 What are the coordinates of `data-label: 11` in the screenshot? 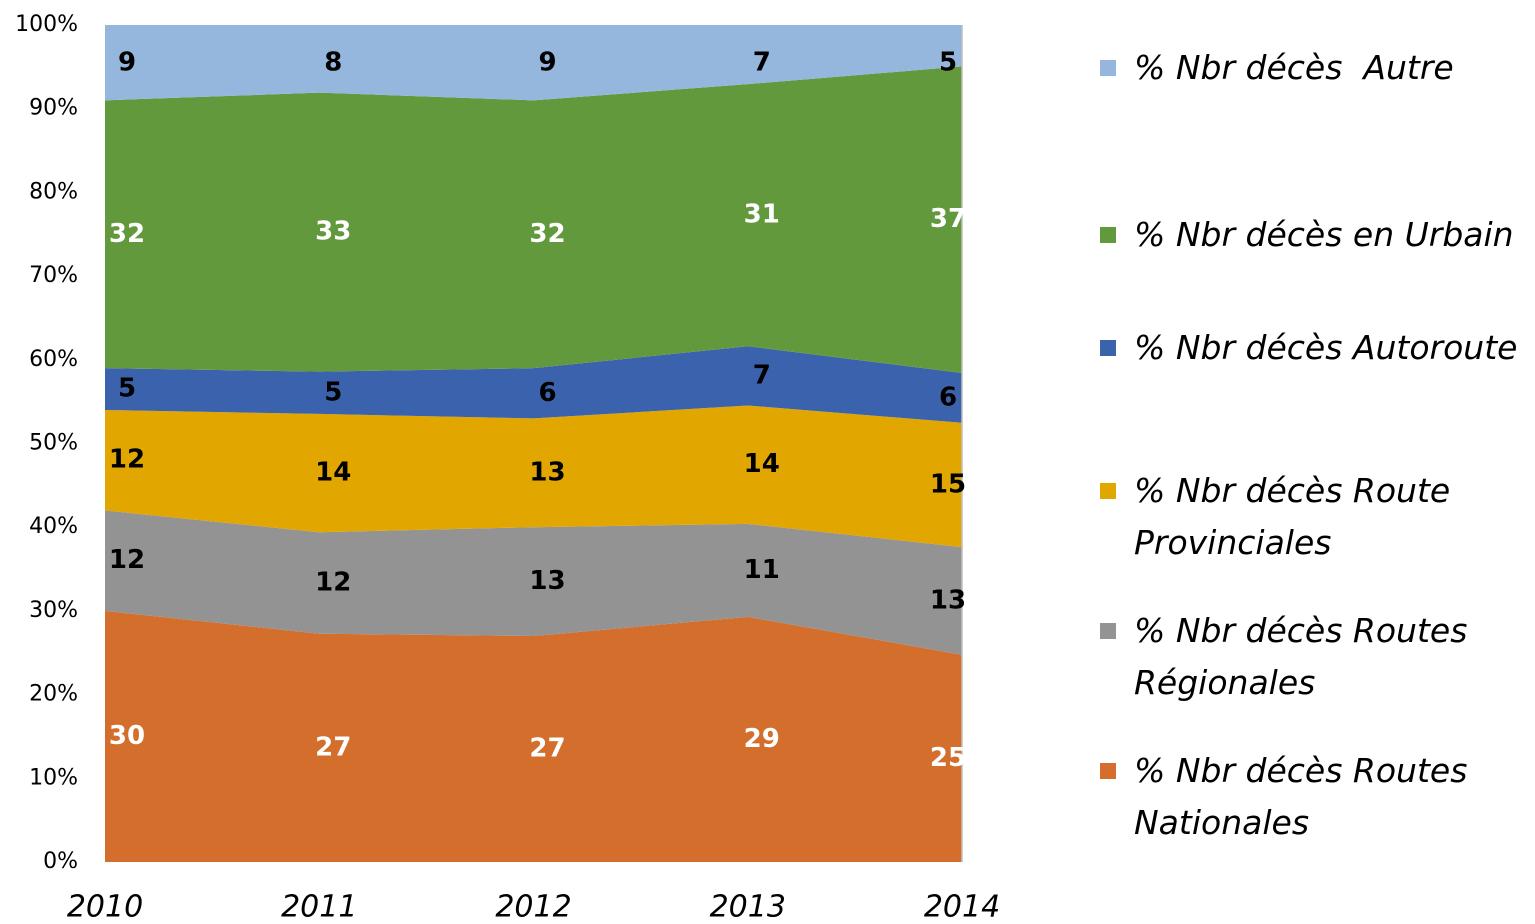 It's located at (762, 570).